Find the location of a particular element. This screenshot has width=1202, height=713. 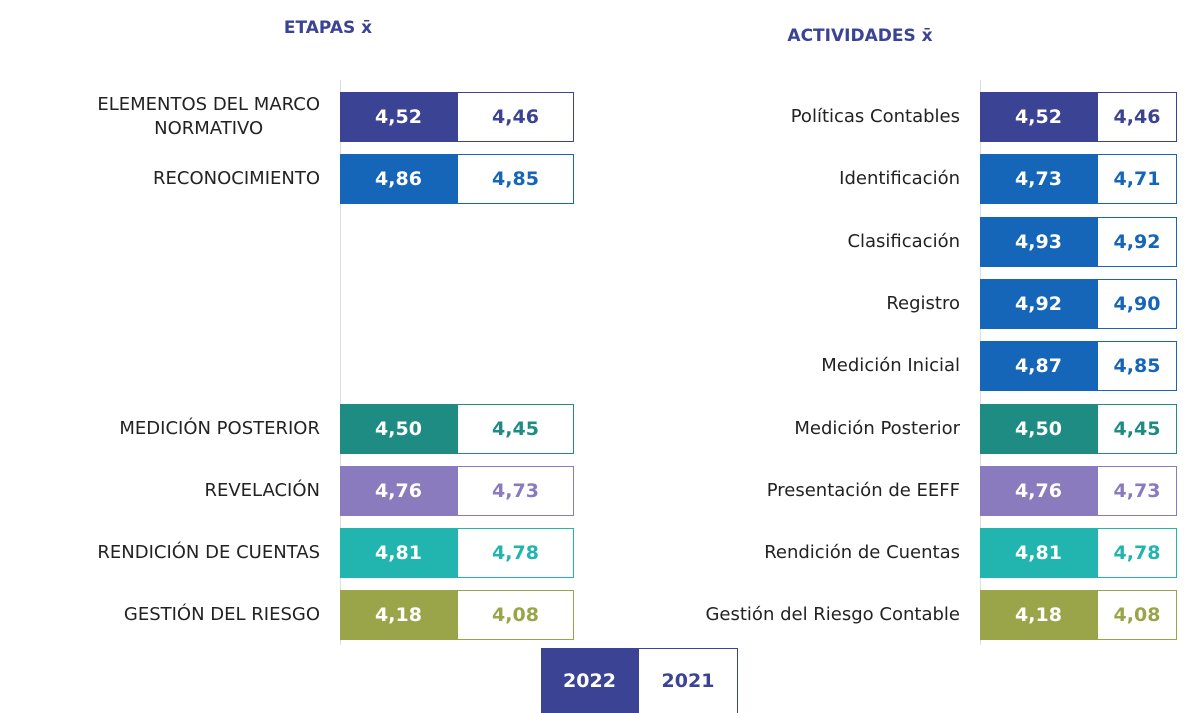

row-label: RENDICIÓN DE CUENTAS is located at coordinates (160, 553).